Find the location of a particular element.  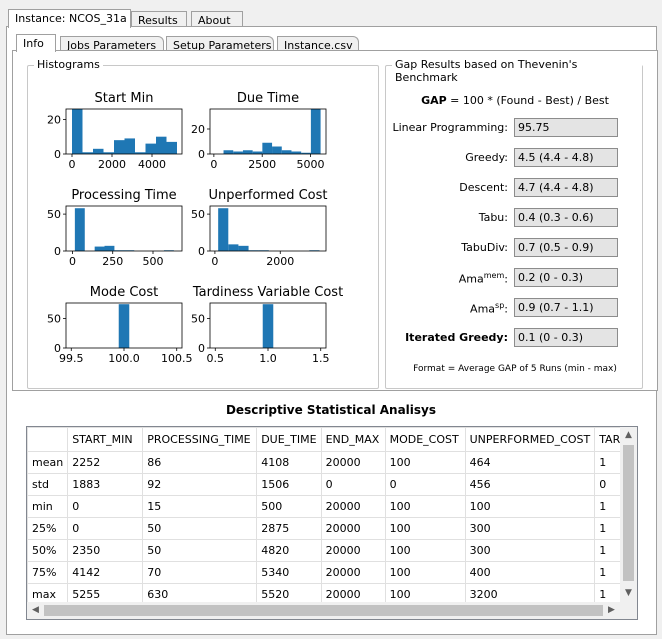

table-cell: 2350 is located at coordinates (105, 550).